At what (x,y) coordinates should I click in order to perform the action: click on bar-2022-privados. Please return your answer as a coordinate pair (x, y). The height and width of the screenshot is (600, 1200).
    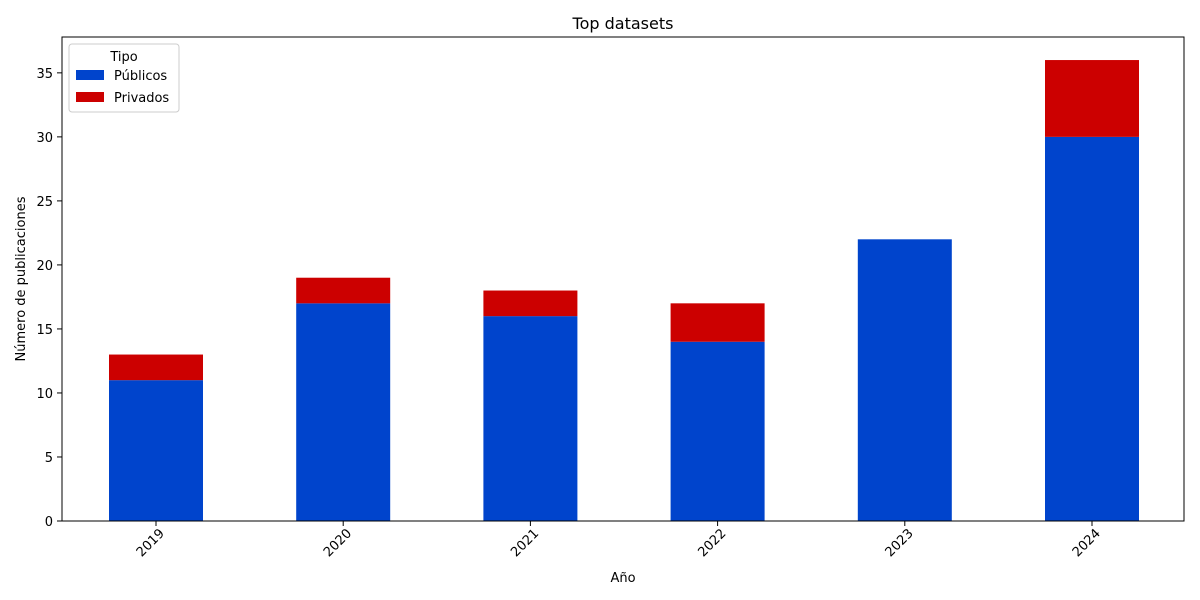
    Looking at the image, I should click on (717, 322).